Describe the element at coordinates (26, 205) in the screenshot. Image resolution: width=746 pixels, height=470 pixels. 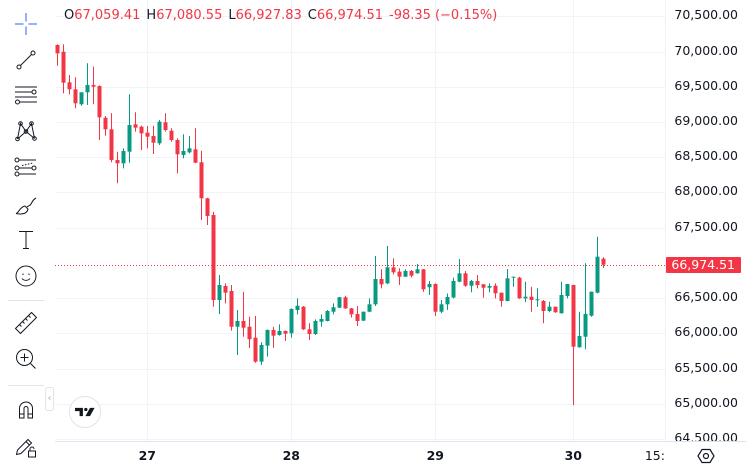
I see `brush-tool-button` at that location.